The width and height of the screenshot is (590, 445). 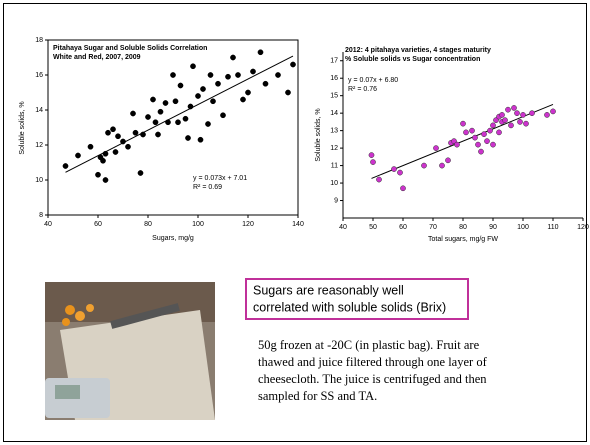 What do you see at coordinates (349, 307) in the screenshot?
I see `callout-line: correlated with soluble solids (Brix)` at bounding box center [349, 307].